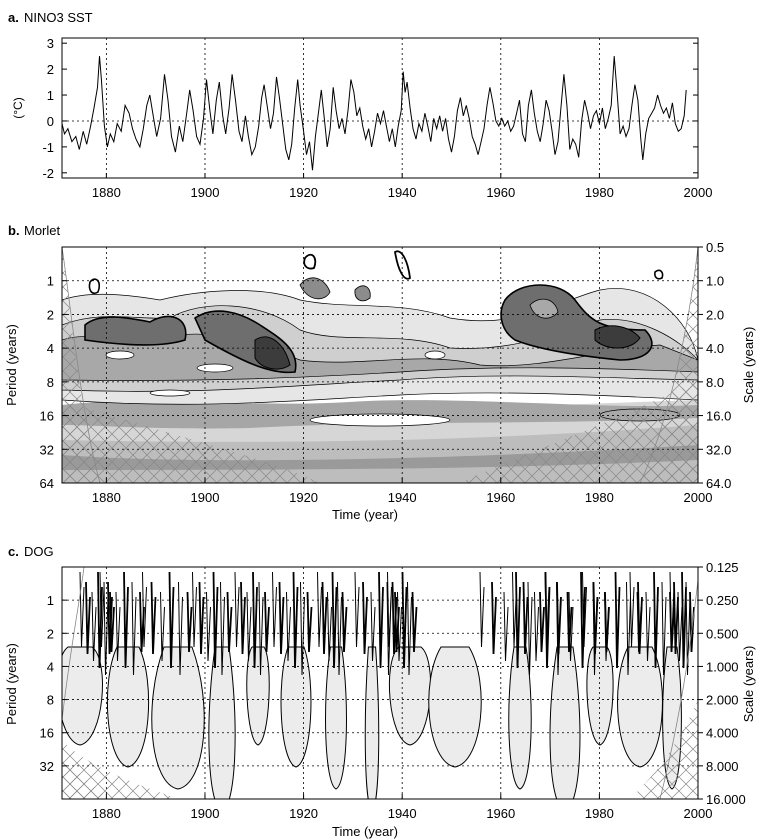  I want to click on x-tick-label: 1920, so click(303, 192).